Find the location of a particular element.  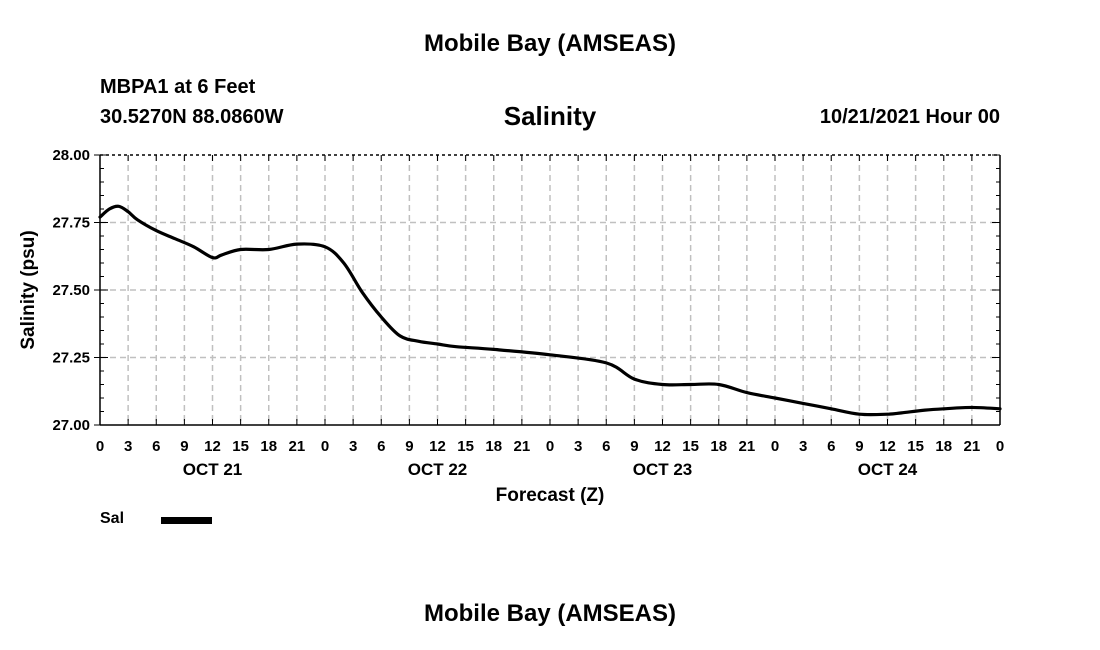

legend-swatch is located at coordinates (186, 520).